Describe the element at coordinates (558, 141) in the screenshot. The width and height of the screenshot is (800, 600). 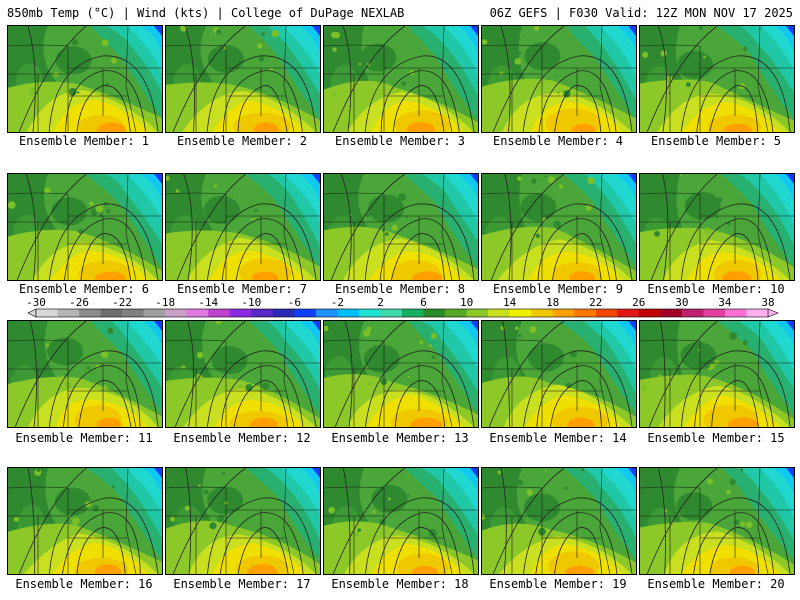
I see `ensemble-member-label: Ensemble Member: 4` at that location.